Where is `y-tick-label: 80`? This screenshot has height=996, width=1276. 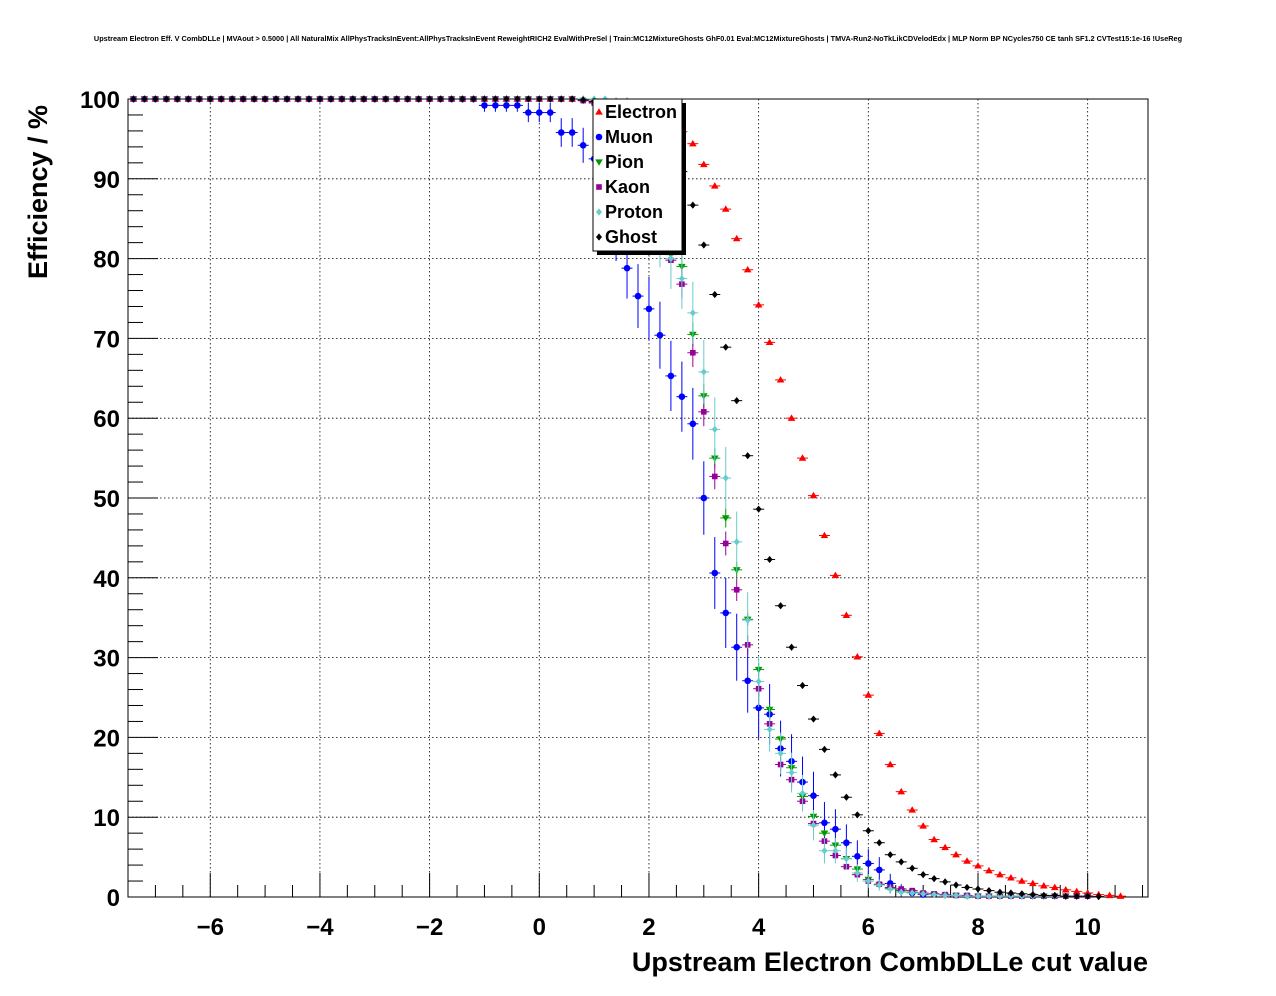
y-tick-label: 80 is located at coordinates (106, 260).